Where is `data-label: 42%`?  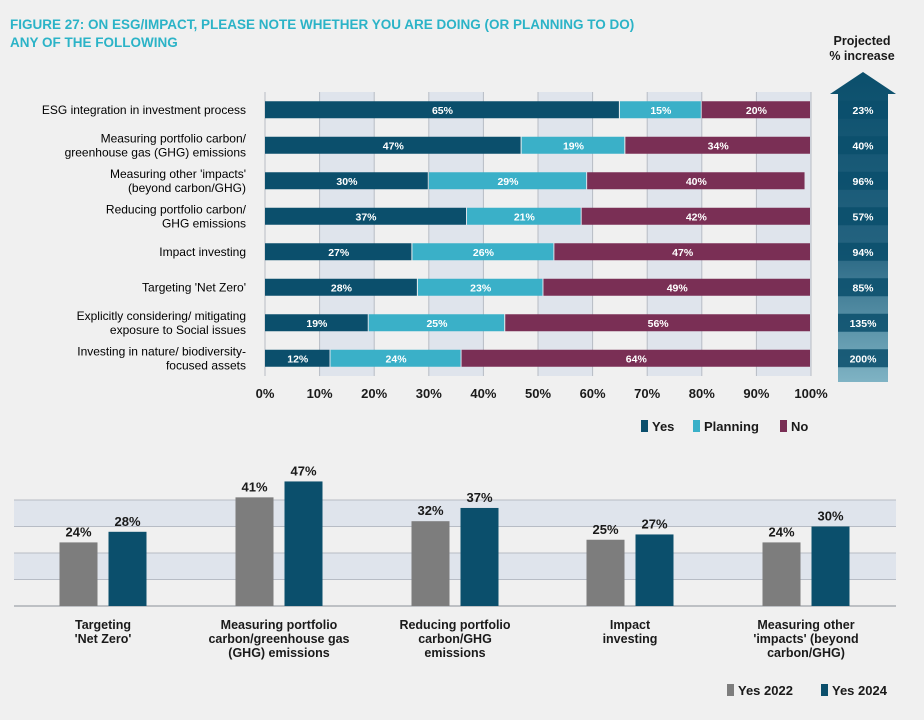 data-label: 42% is located at coordinates (697, 217).